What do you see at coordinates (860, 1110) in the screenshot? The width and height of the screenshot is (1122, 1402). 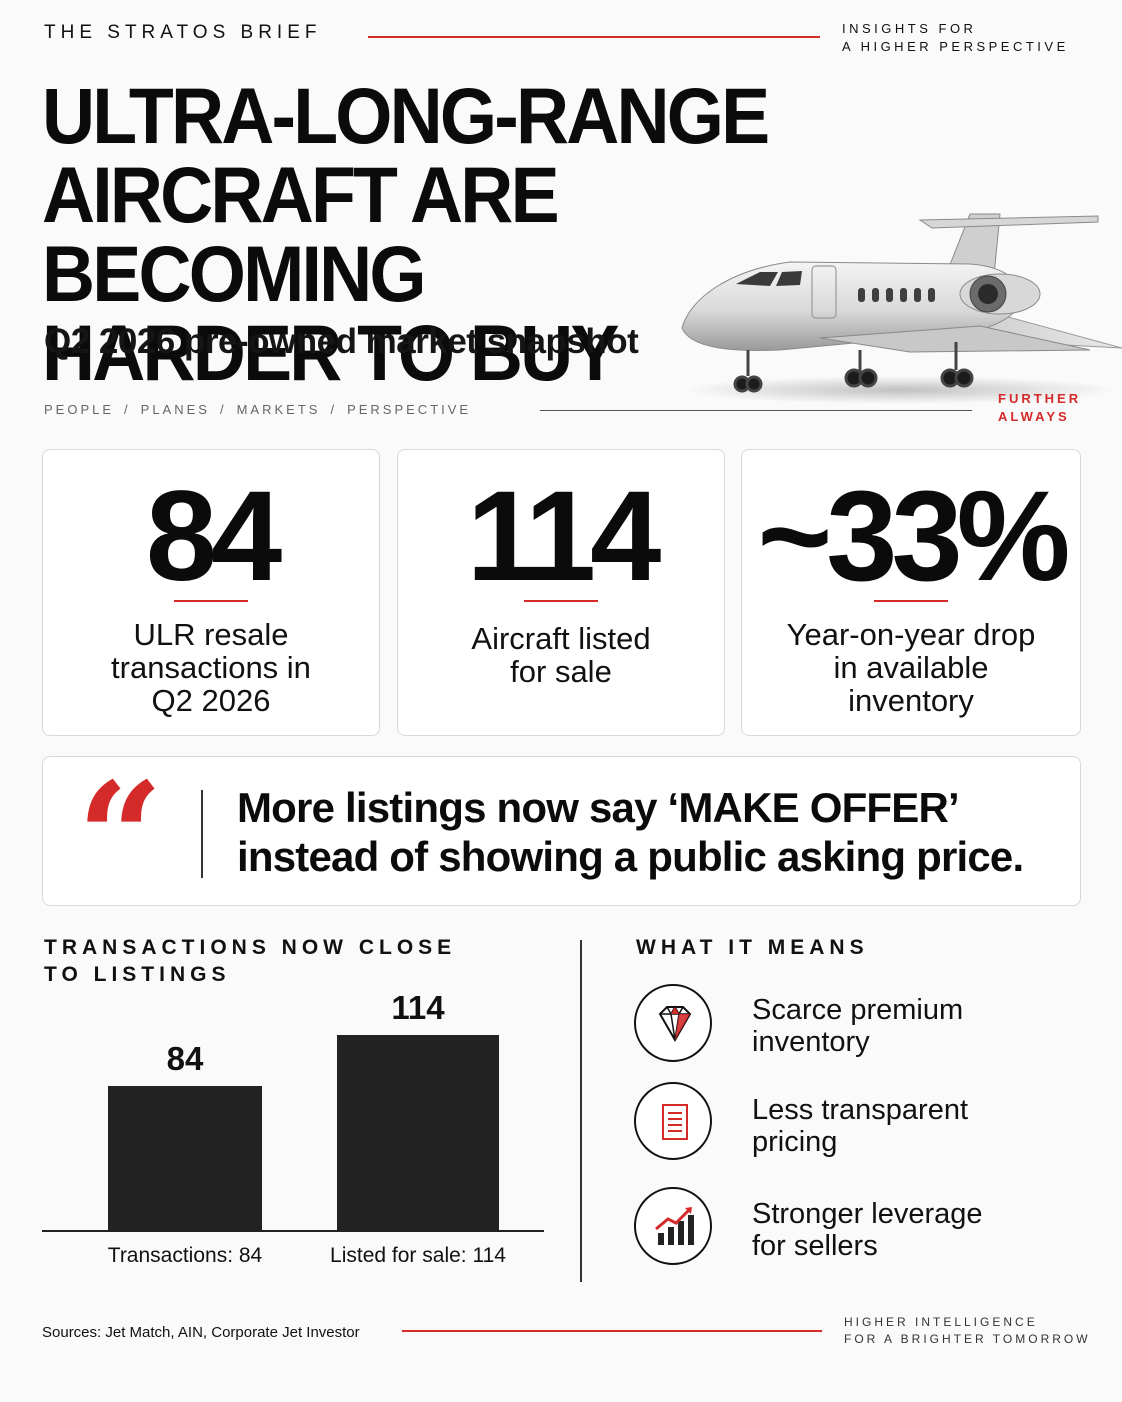 I see `meaning-line: Less transparent` at bounding box center [860, 1110].